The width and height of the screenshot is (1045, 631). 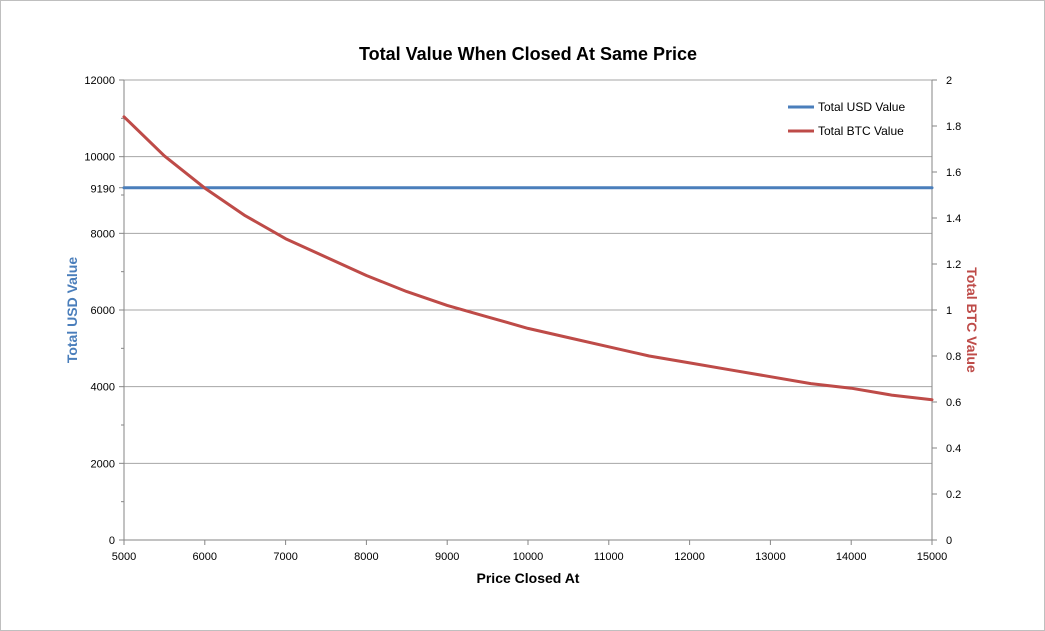 I want to click on right-tick-label: 0.4, so click(x=953, y=449).